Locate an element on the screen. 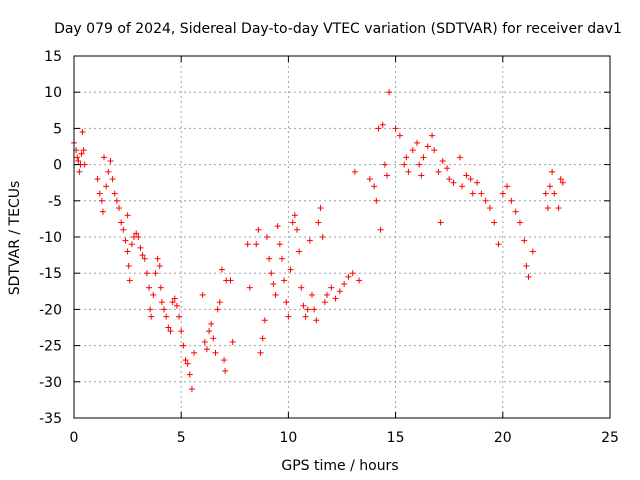 Image resolution: width=640 pixels, height=480 pixels. y-tick-label: -30 is located at coordinates (50, 383).